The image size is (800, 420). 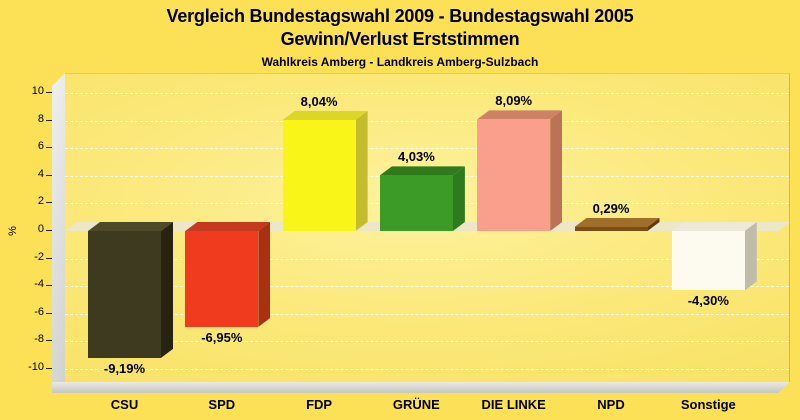 I want to click on bar-top-face-npd, so click(x=617, y=222).